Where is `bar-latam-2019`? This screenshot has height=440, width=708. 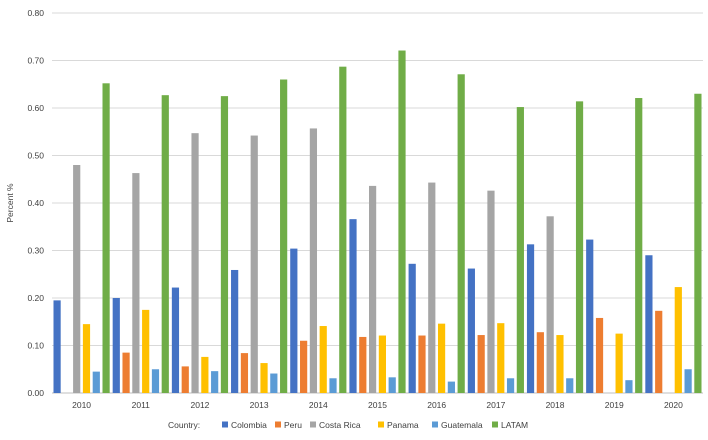
bar-latam-2019 is located at coordinates (639, 246).